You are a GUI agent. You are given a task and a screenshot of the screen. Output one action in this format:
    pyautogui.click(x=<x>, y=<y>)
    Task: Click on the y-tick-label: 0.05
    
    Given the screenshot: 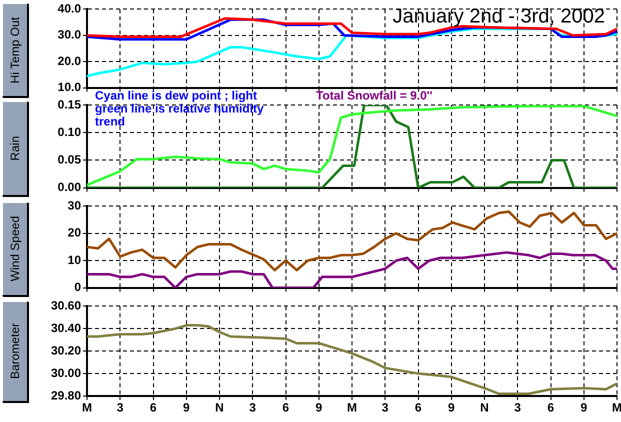 What is the action you would take?
    pyautogui.click(x=70, y=159)
    